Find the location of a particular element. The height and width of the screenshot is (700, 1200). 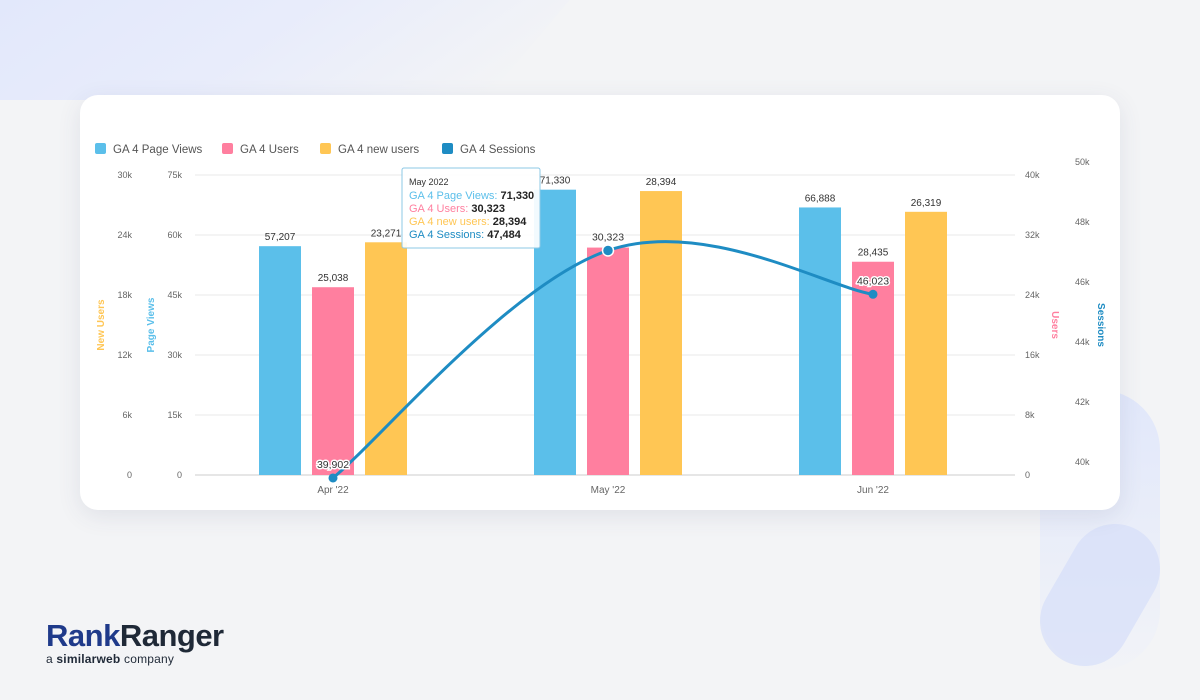

tagline-suffix: company is located at coordinates (149, 659).